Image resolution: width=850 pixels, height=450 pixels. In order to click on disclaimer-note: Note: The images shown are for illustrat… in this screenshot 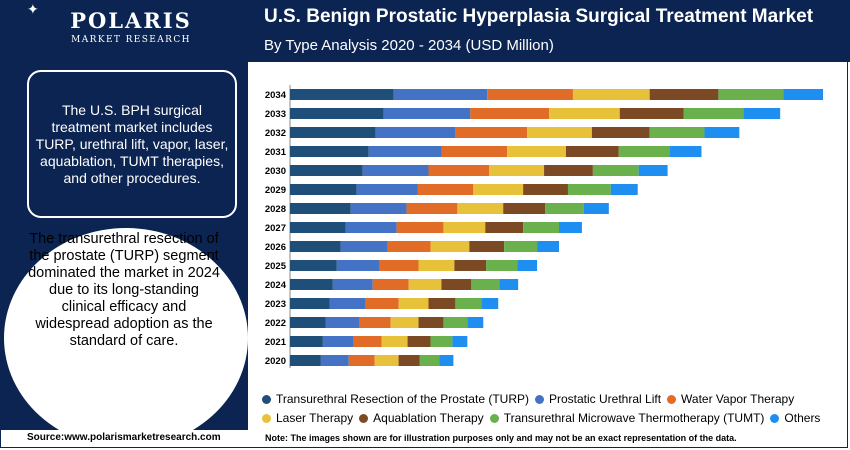, I will do `click(501, 438)`.